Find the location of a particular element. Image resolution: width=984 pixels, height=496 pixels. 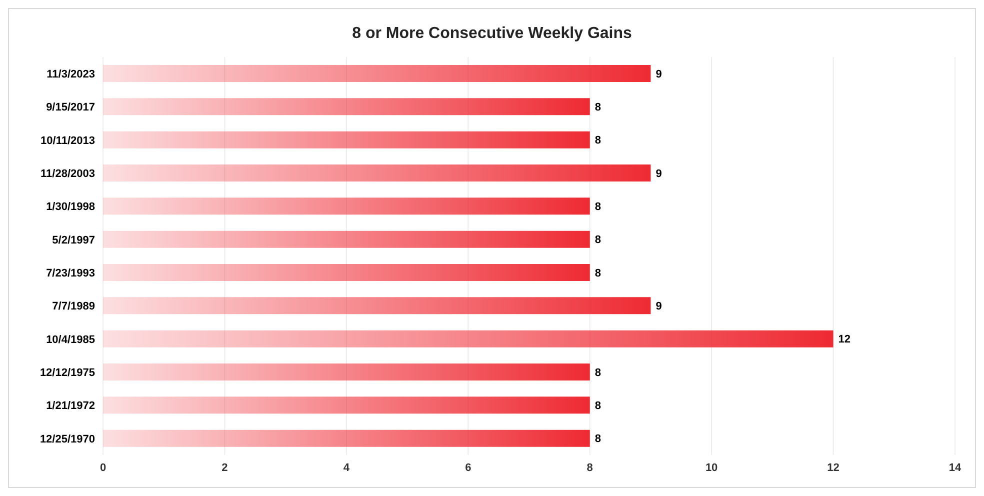

x-tick-label: 6 is located at coordinates (468, 468).